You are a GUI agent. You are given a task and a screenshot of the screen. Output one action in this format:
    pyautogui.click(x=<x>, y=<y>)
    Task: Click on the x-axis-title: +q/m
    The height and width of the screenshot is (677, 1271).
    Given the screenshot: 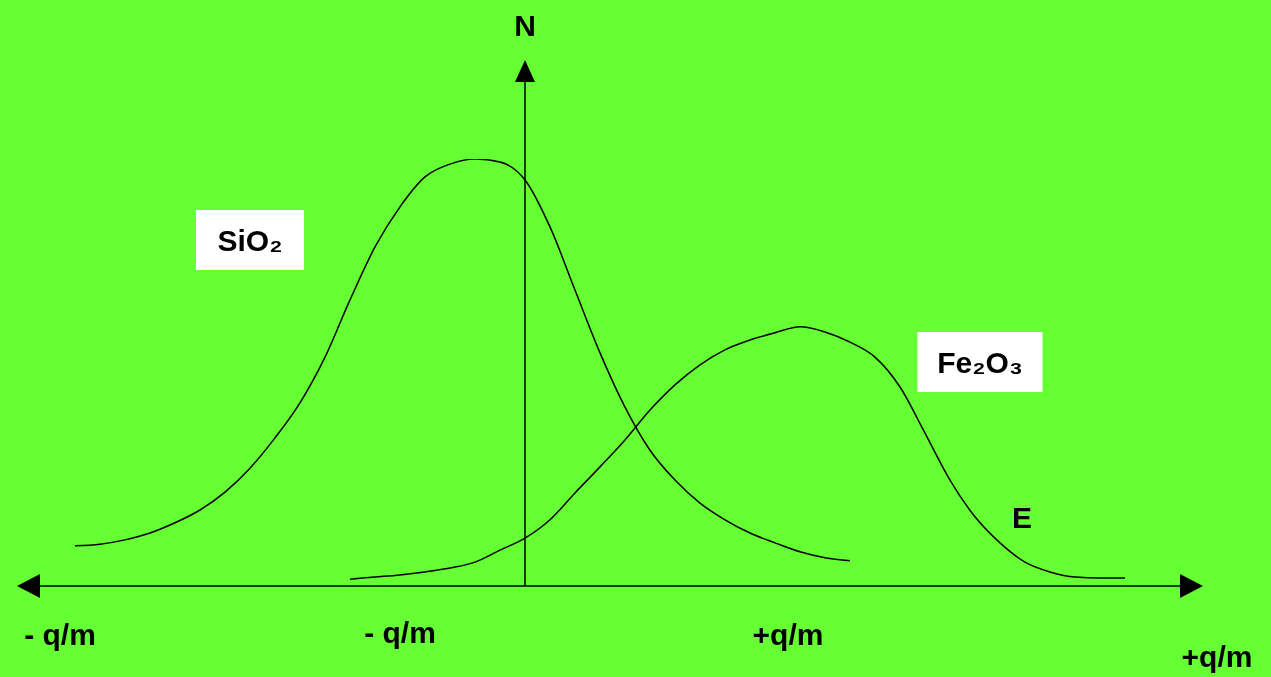 What is the action you would take?
    pyautogui.click(x=1217, y=656)
    